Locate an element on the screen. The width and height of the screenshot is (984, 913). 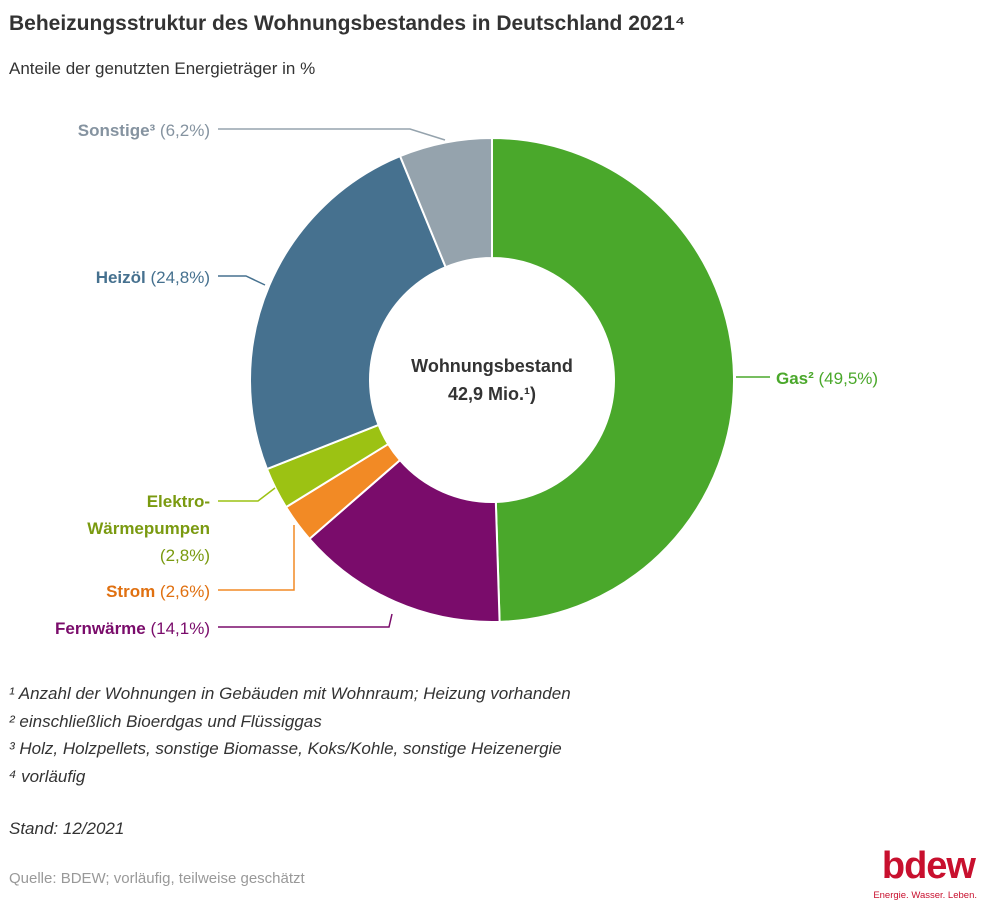
label-sonstige: Sonstige³ (6,2%) is located at coordinates (144, 130).